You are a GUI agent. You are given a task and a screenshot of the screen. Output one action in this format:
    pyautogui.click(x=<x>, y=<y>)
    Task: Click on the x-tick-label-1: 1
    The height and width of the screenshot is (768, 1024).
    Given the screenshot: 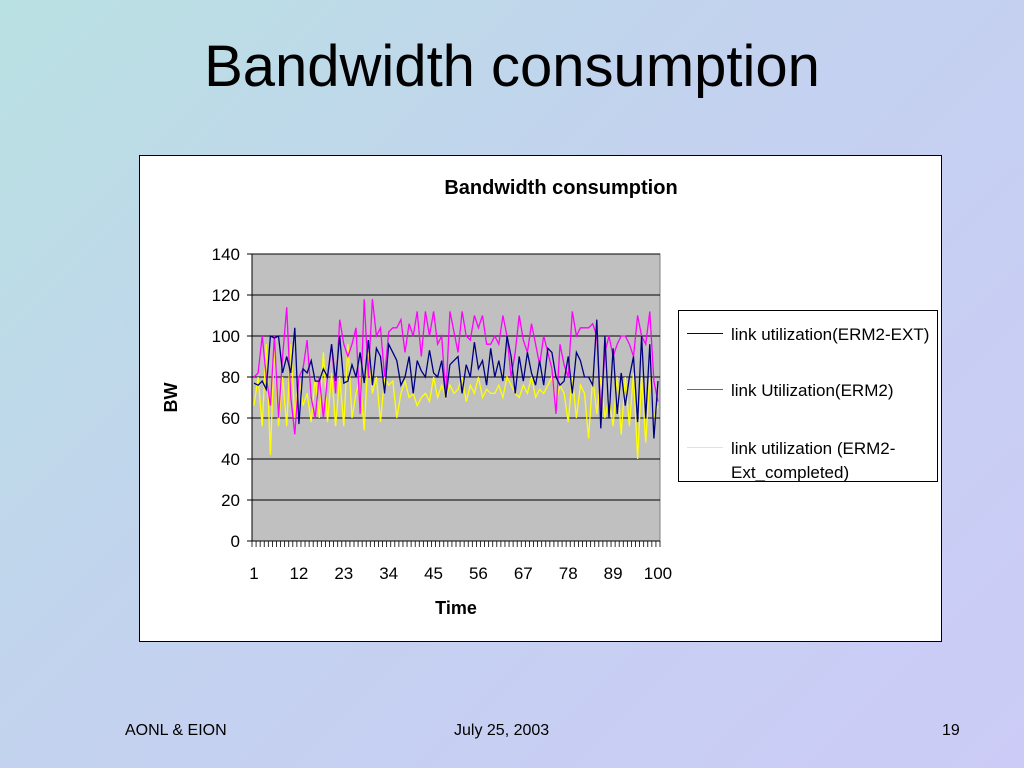 What is the action you would take?
    pyautogui.click(x=253, y=573)
    